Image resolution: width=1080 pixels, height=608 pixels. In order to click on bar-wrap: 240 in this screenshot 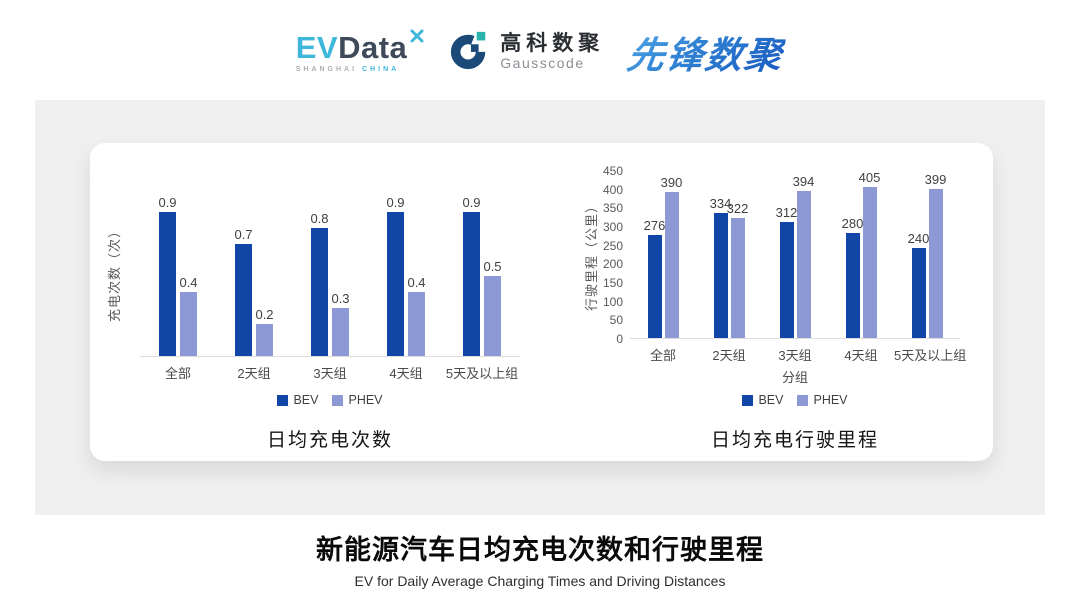, I will do `click(918, 285)`.